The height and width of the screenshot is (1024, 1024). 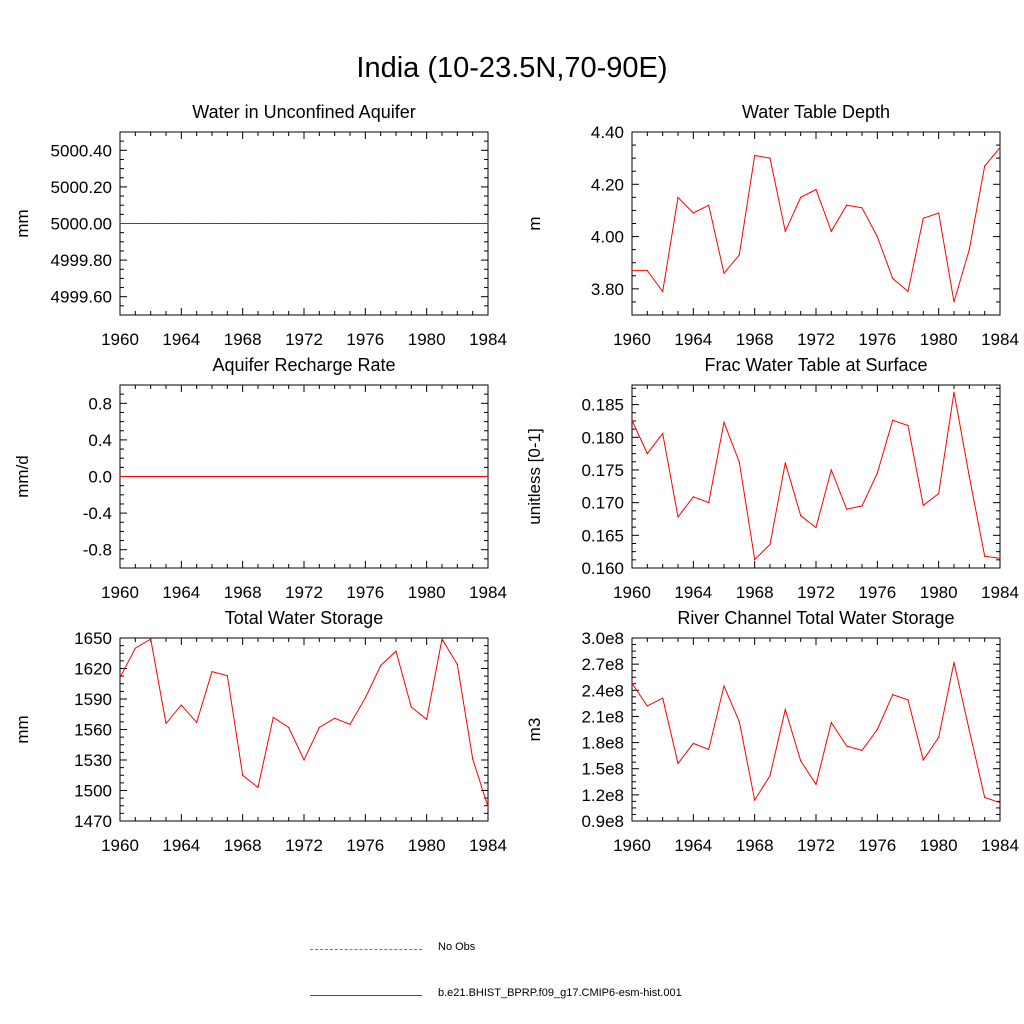 What do you see at coordinates (22, 729) in the screenshot?
I see `y-axis-label: mm` at bounding box center [22, 729].